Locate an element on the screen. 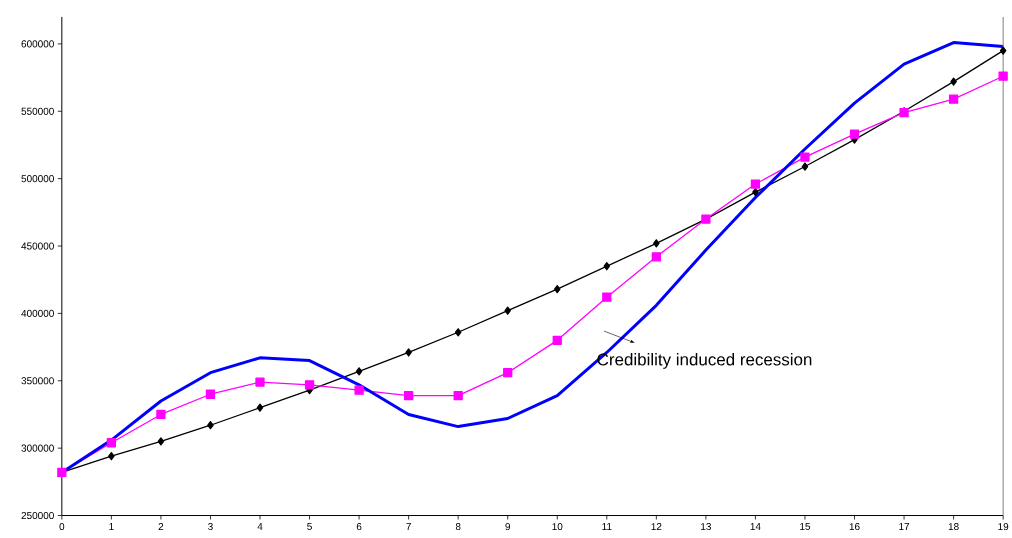  y-tick-label: 300000 is located at coordinates (37, 448).